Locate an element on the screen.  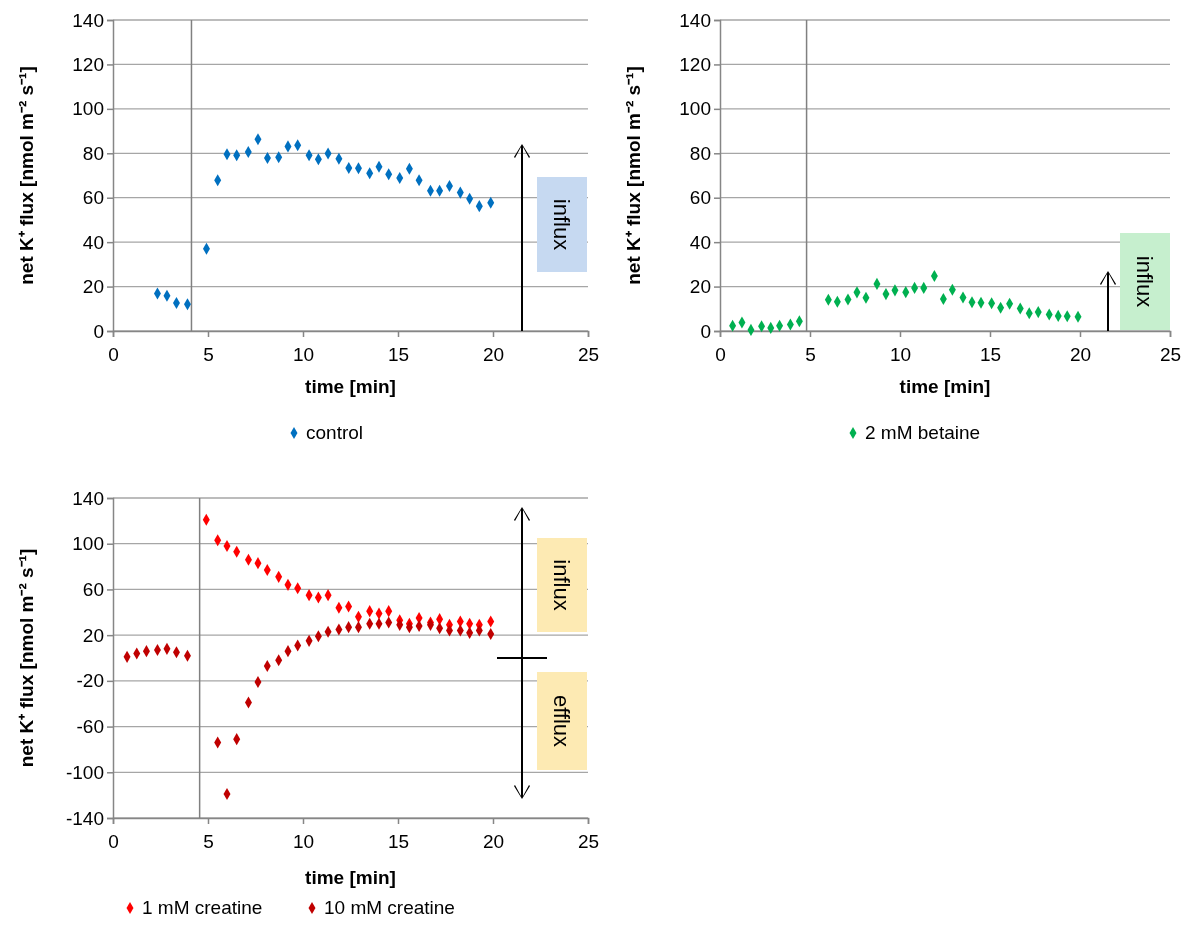
annotation: efflux is located at coordinates (562, 721).